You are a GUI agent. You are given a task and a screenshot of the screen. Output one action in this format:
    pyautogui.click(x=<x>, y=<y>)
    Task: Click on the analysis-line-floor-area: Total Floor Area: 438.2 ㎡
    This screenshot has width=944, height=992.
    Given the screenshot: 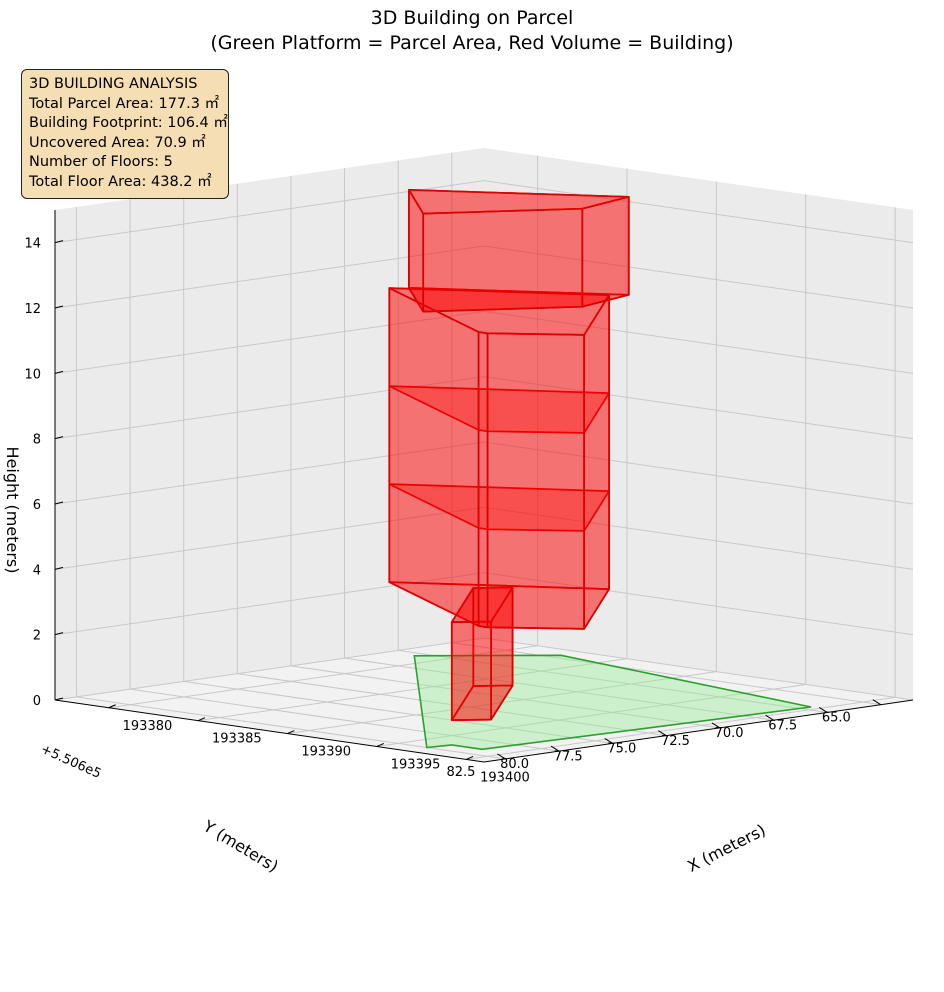 What is the action you would take?
    pyautogui.click(x=120, y=181)
    